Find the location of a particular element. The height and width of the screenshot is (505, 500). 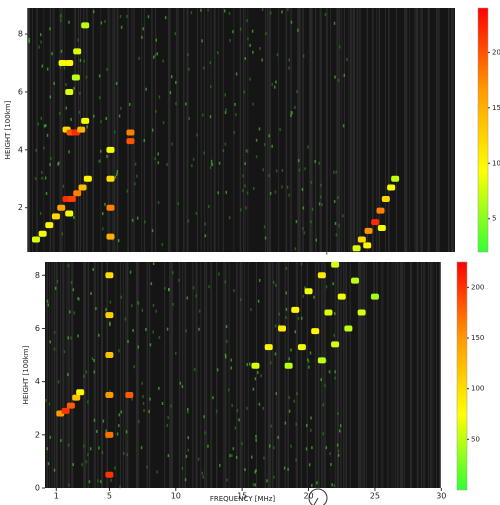

x-tick-label: 5 is located at coordinates (109, 496).